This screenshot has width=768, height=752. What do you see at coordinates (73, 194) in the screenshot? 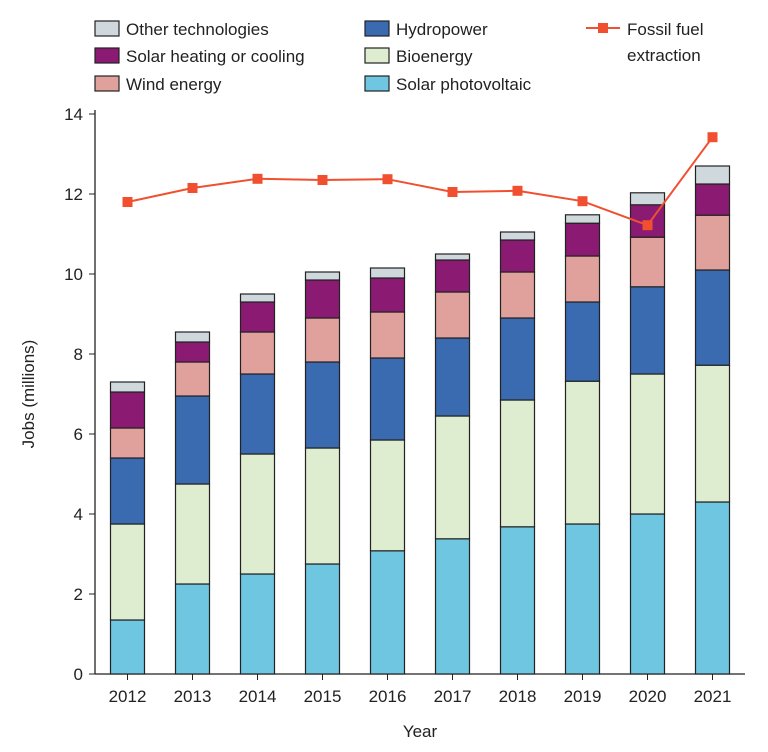
I see `y-tick-label: 12` at bounding box center [73, 194].